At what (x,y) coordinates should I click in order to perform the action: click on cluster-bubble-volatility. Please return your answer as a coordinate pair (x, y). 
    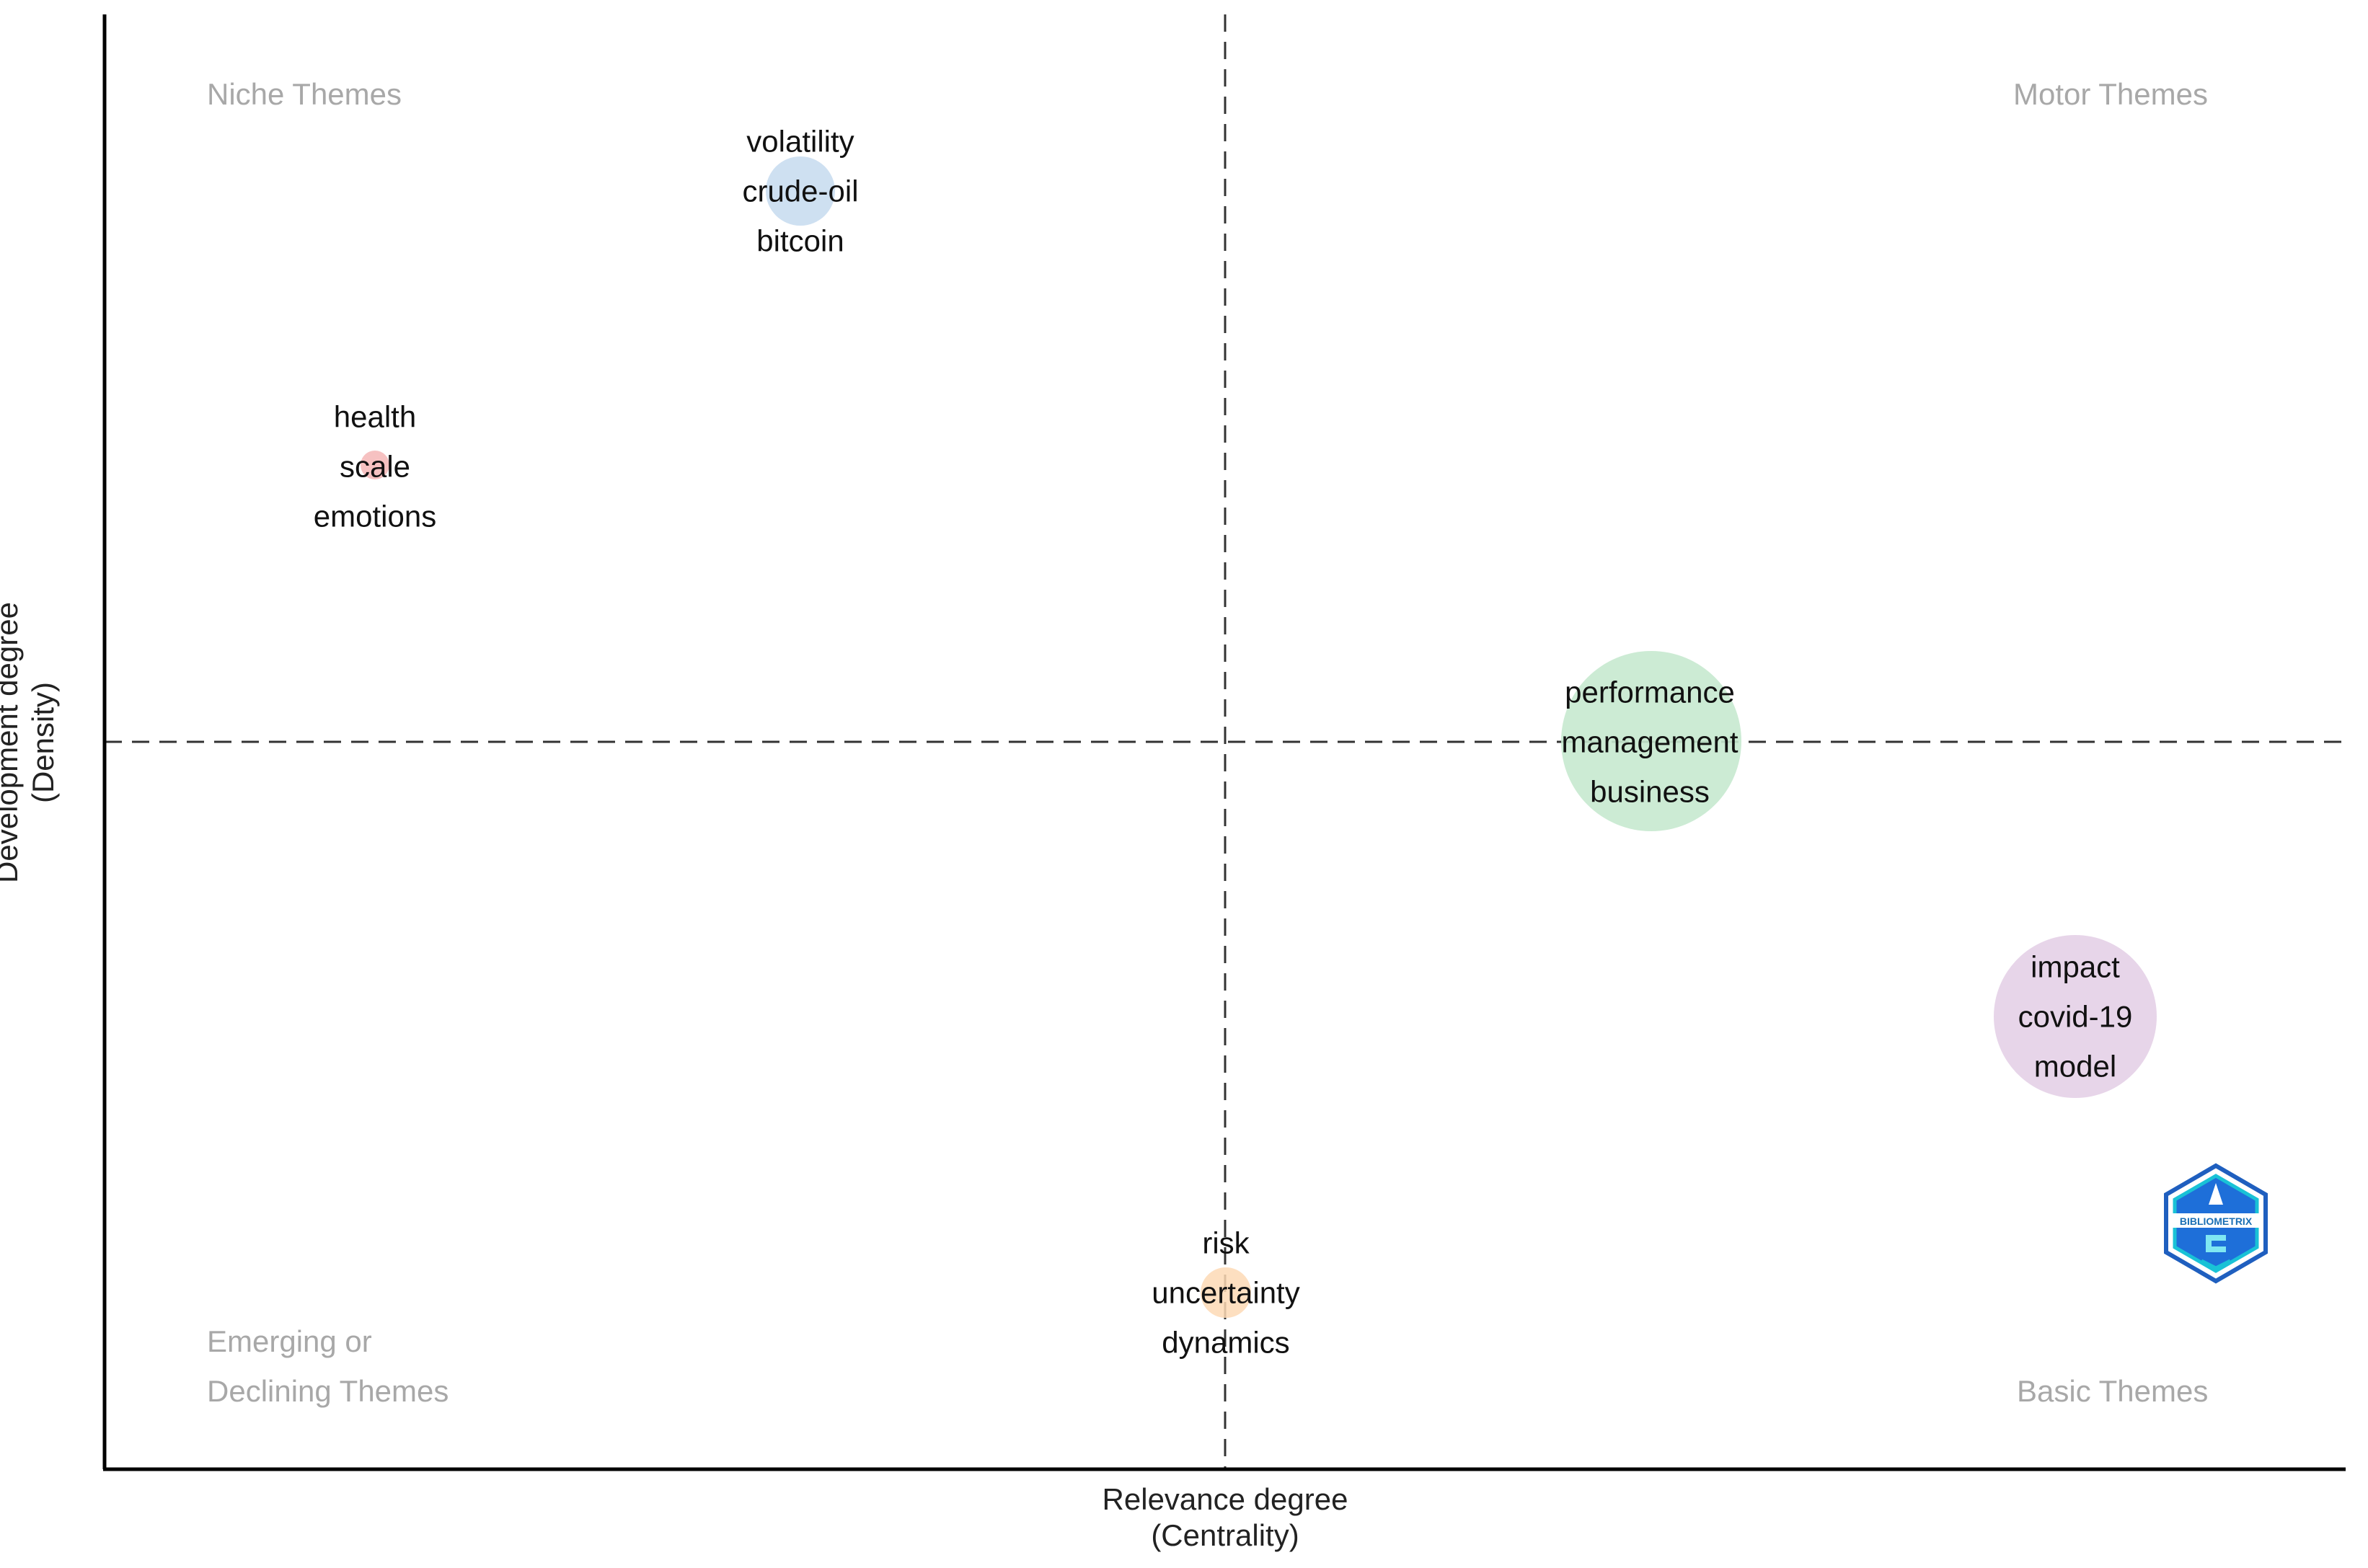
    Looking at the image, I should click on (800, 191).